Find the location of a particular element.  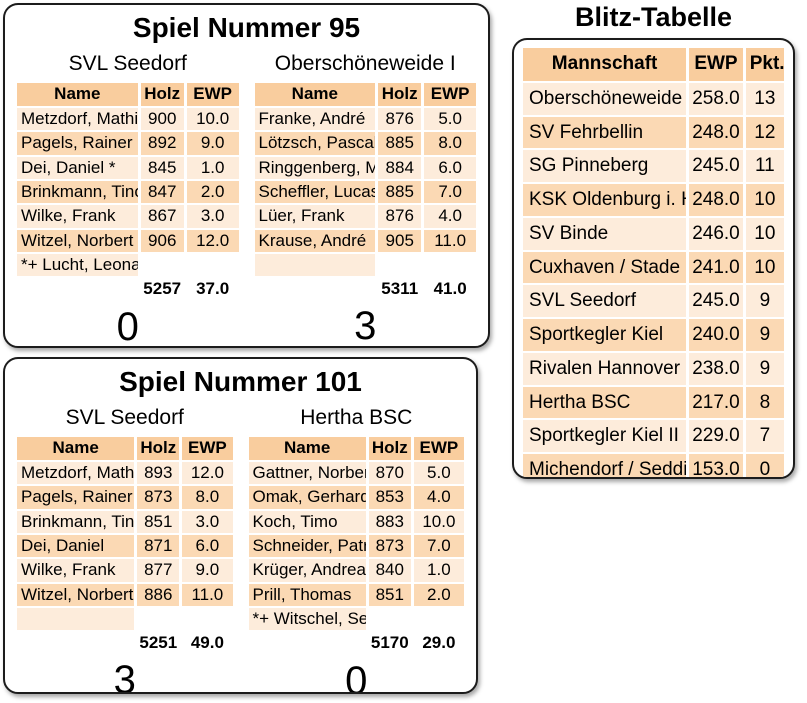

player-name: Prill, Thomas is located at coordinates (307, 595).